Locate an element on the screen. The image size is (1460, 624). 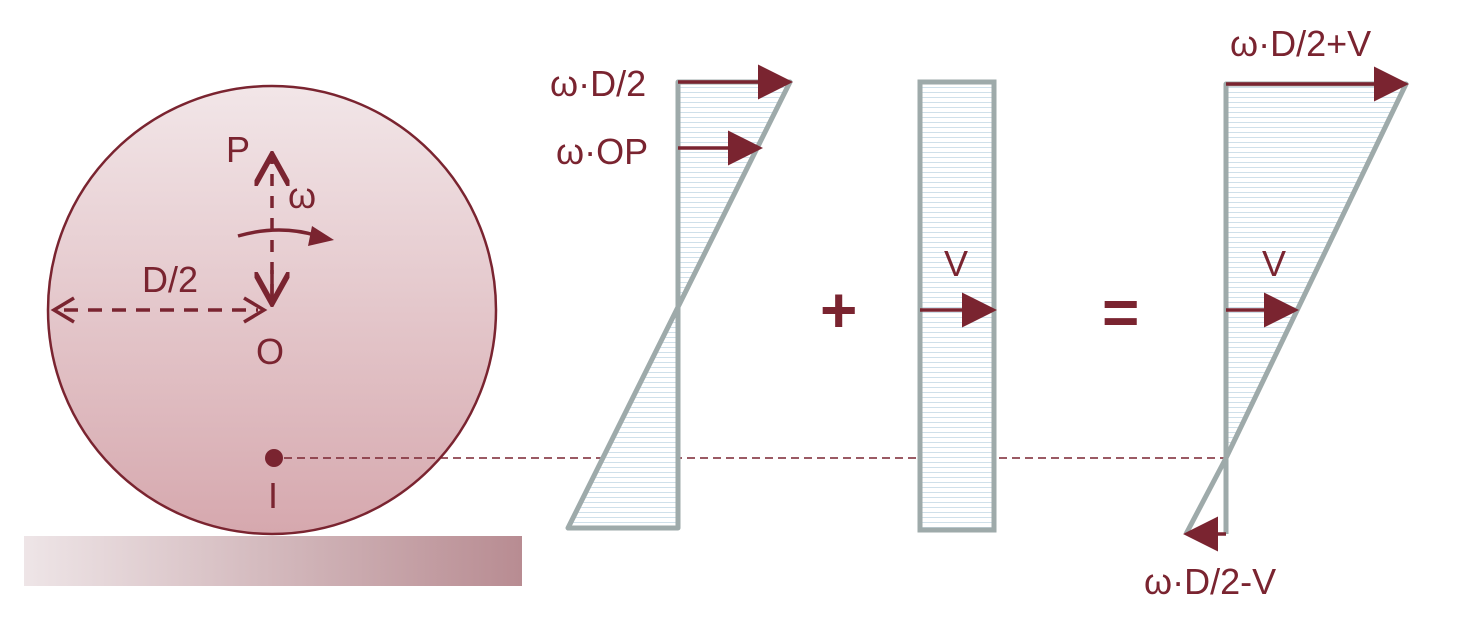
label-omega: ω is located at coordinates (302, 195).